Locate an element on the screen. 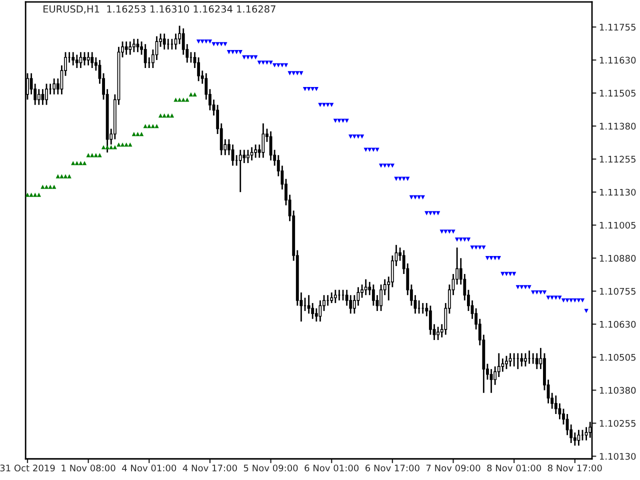 The width and height of the screenshot is (640, 480). x-tick-label: 8 Nov 01:00 is located at coordinates (514, 468).